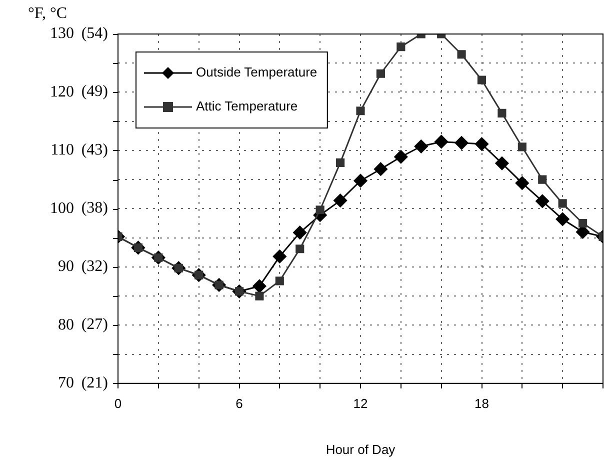  Describe the element at coordinates (94, 150) in the screenshot. I see `y2-tick-label: (43)` at that location.